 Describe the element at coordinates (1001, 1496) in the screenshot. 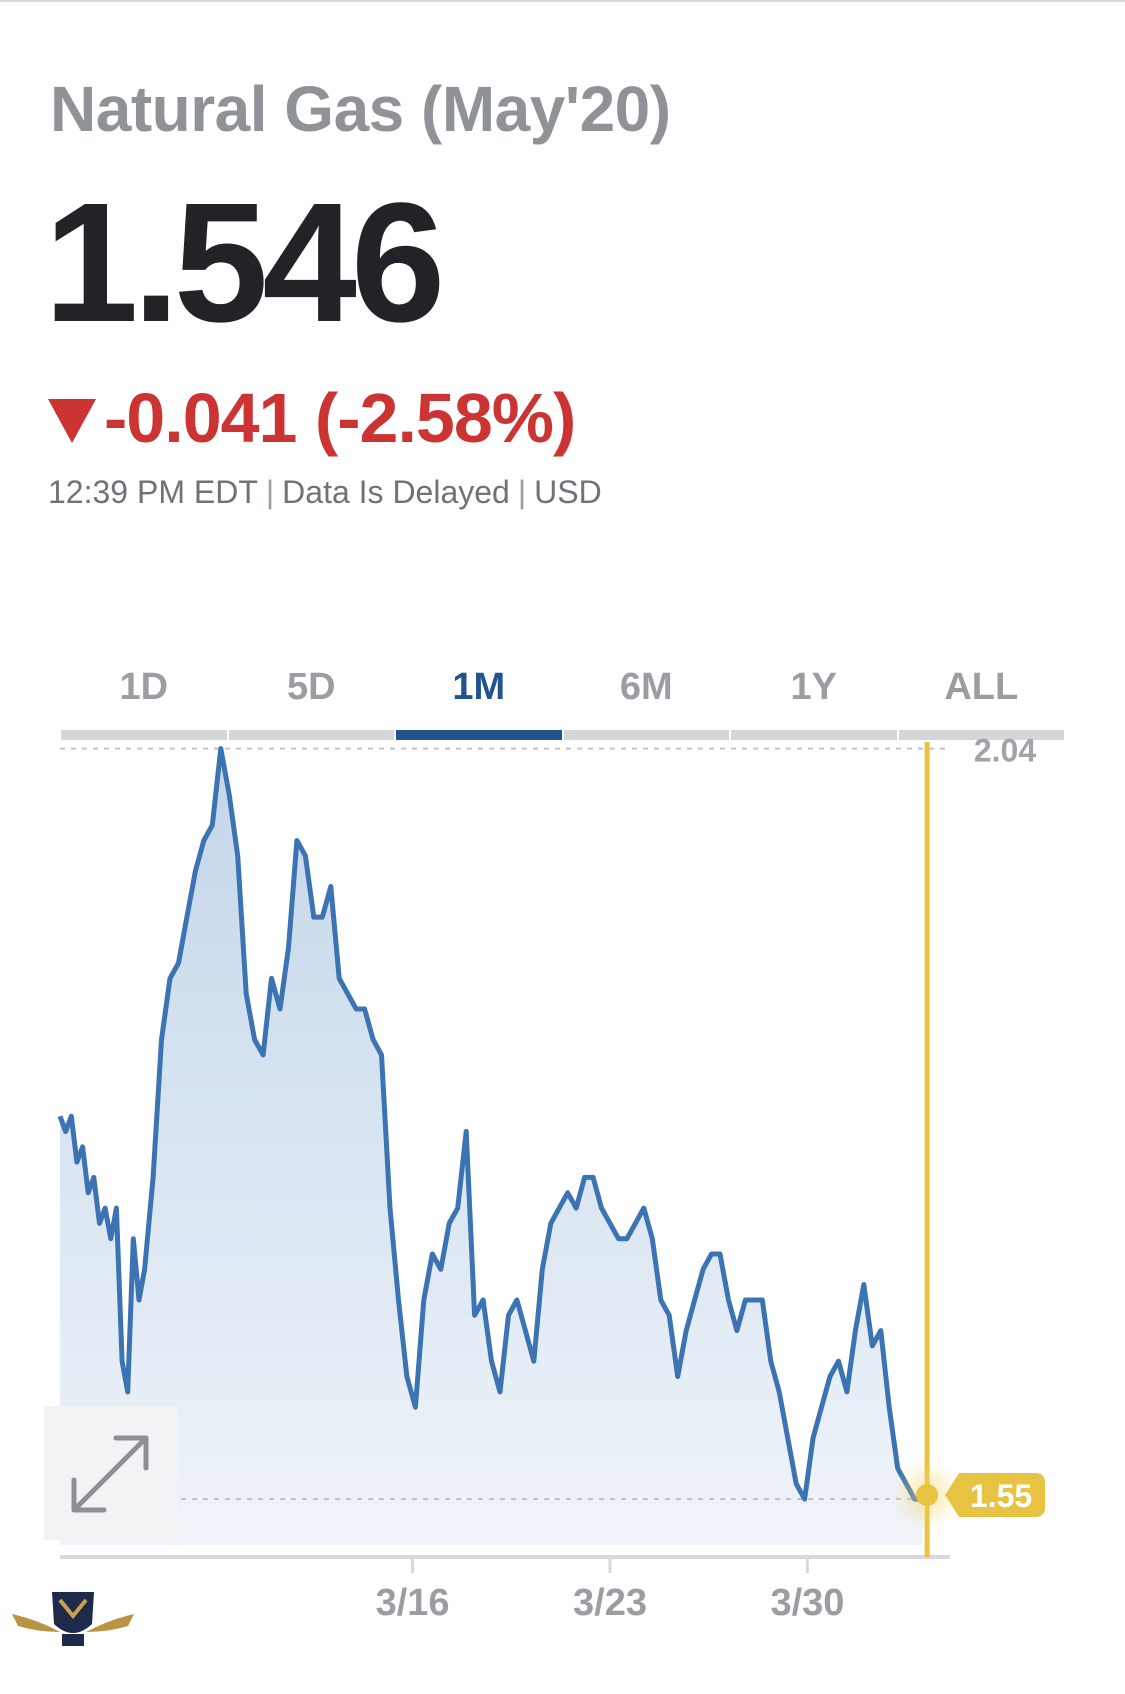

I see `last-value-label: 1.55` at that location.